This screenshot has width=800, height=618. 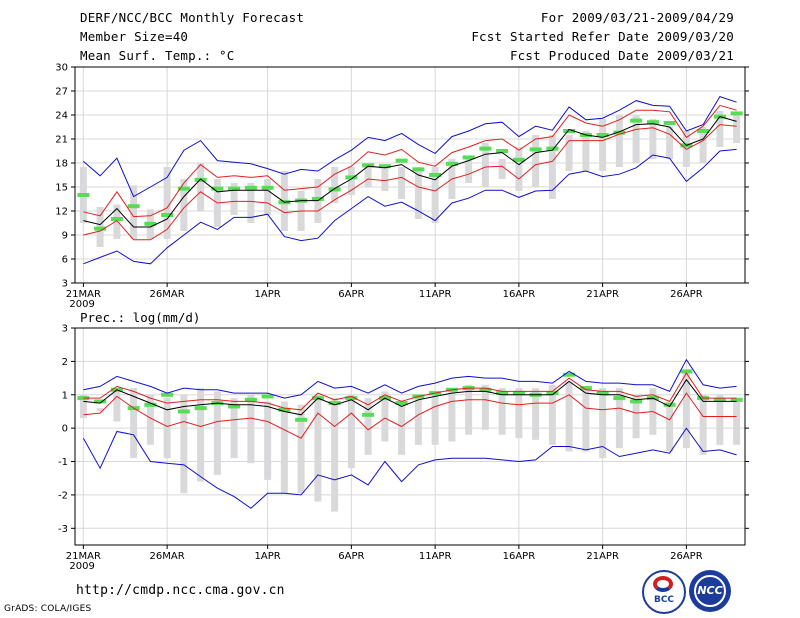 What do you see at coordinates (664, 600) in the screenshot?
I see `bcc-logo-text: BCC` at bounding box center [664, 600].